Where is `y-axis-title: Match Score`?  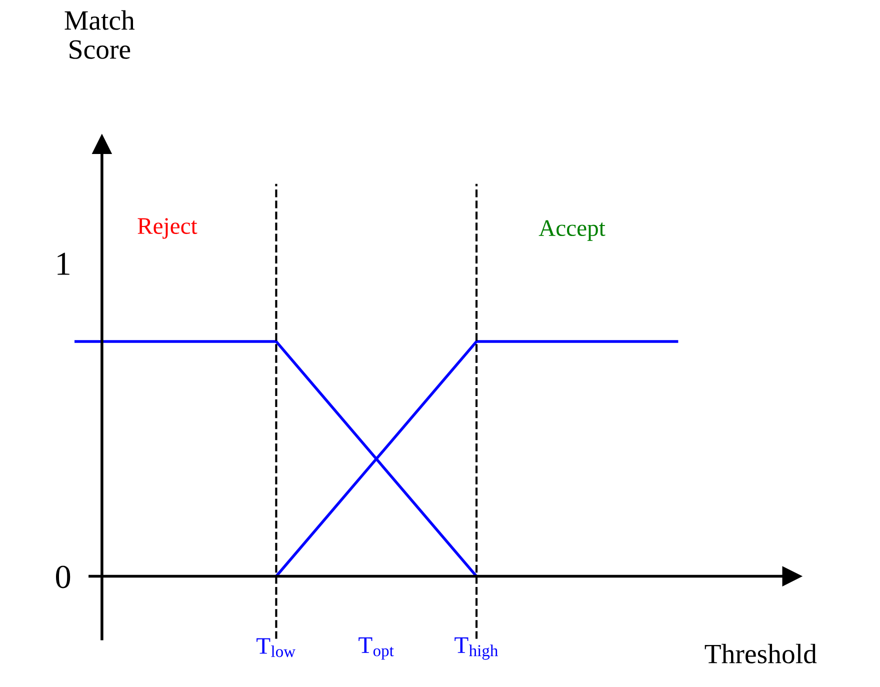
y-axis-title: Match Score is located at coordinates (99, 34).